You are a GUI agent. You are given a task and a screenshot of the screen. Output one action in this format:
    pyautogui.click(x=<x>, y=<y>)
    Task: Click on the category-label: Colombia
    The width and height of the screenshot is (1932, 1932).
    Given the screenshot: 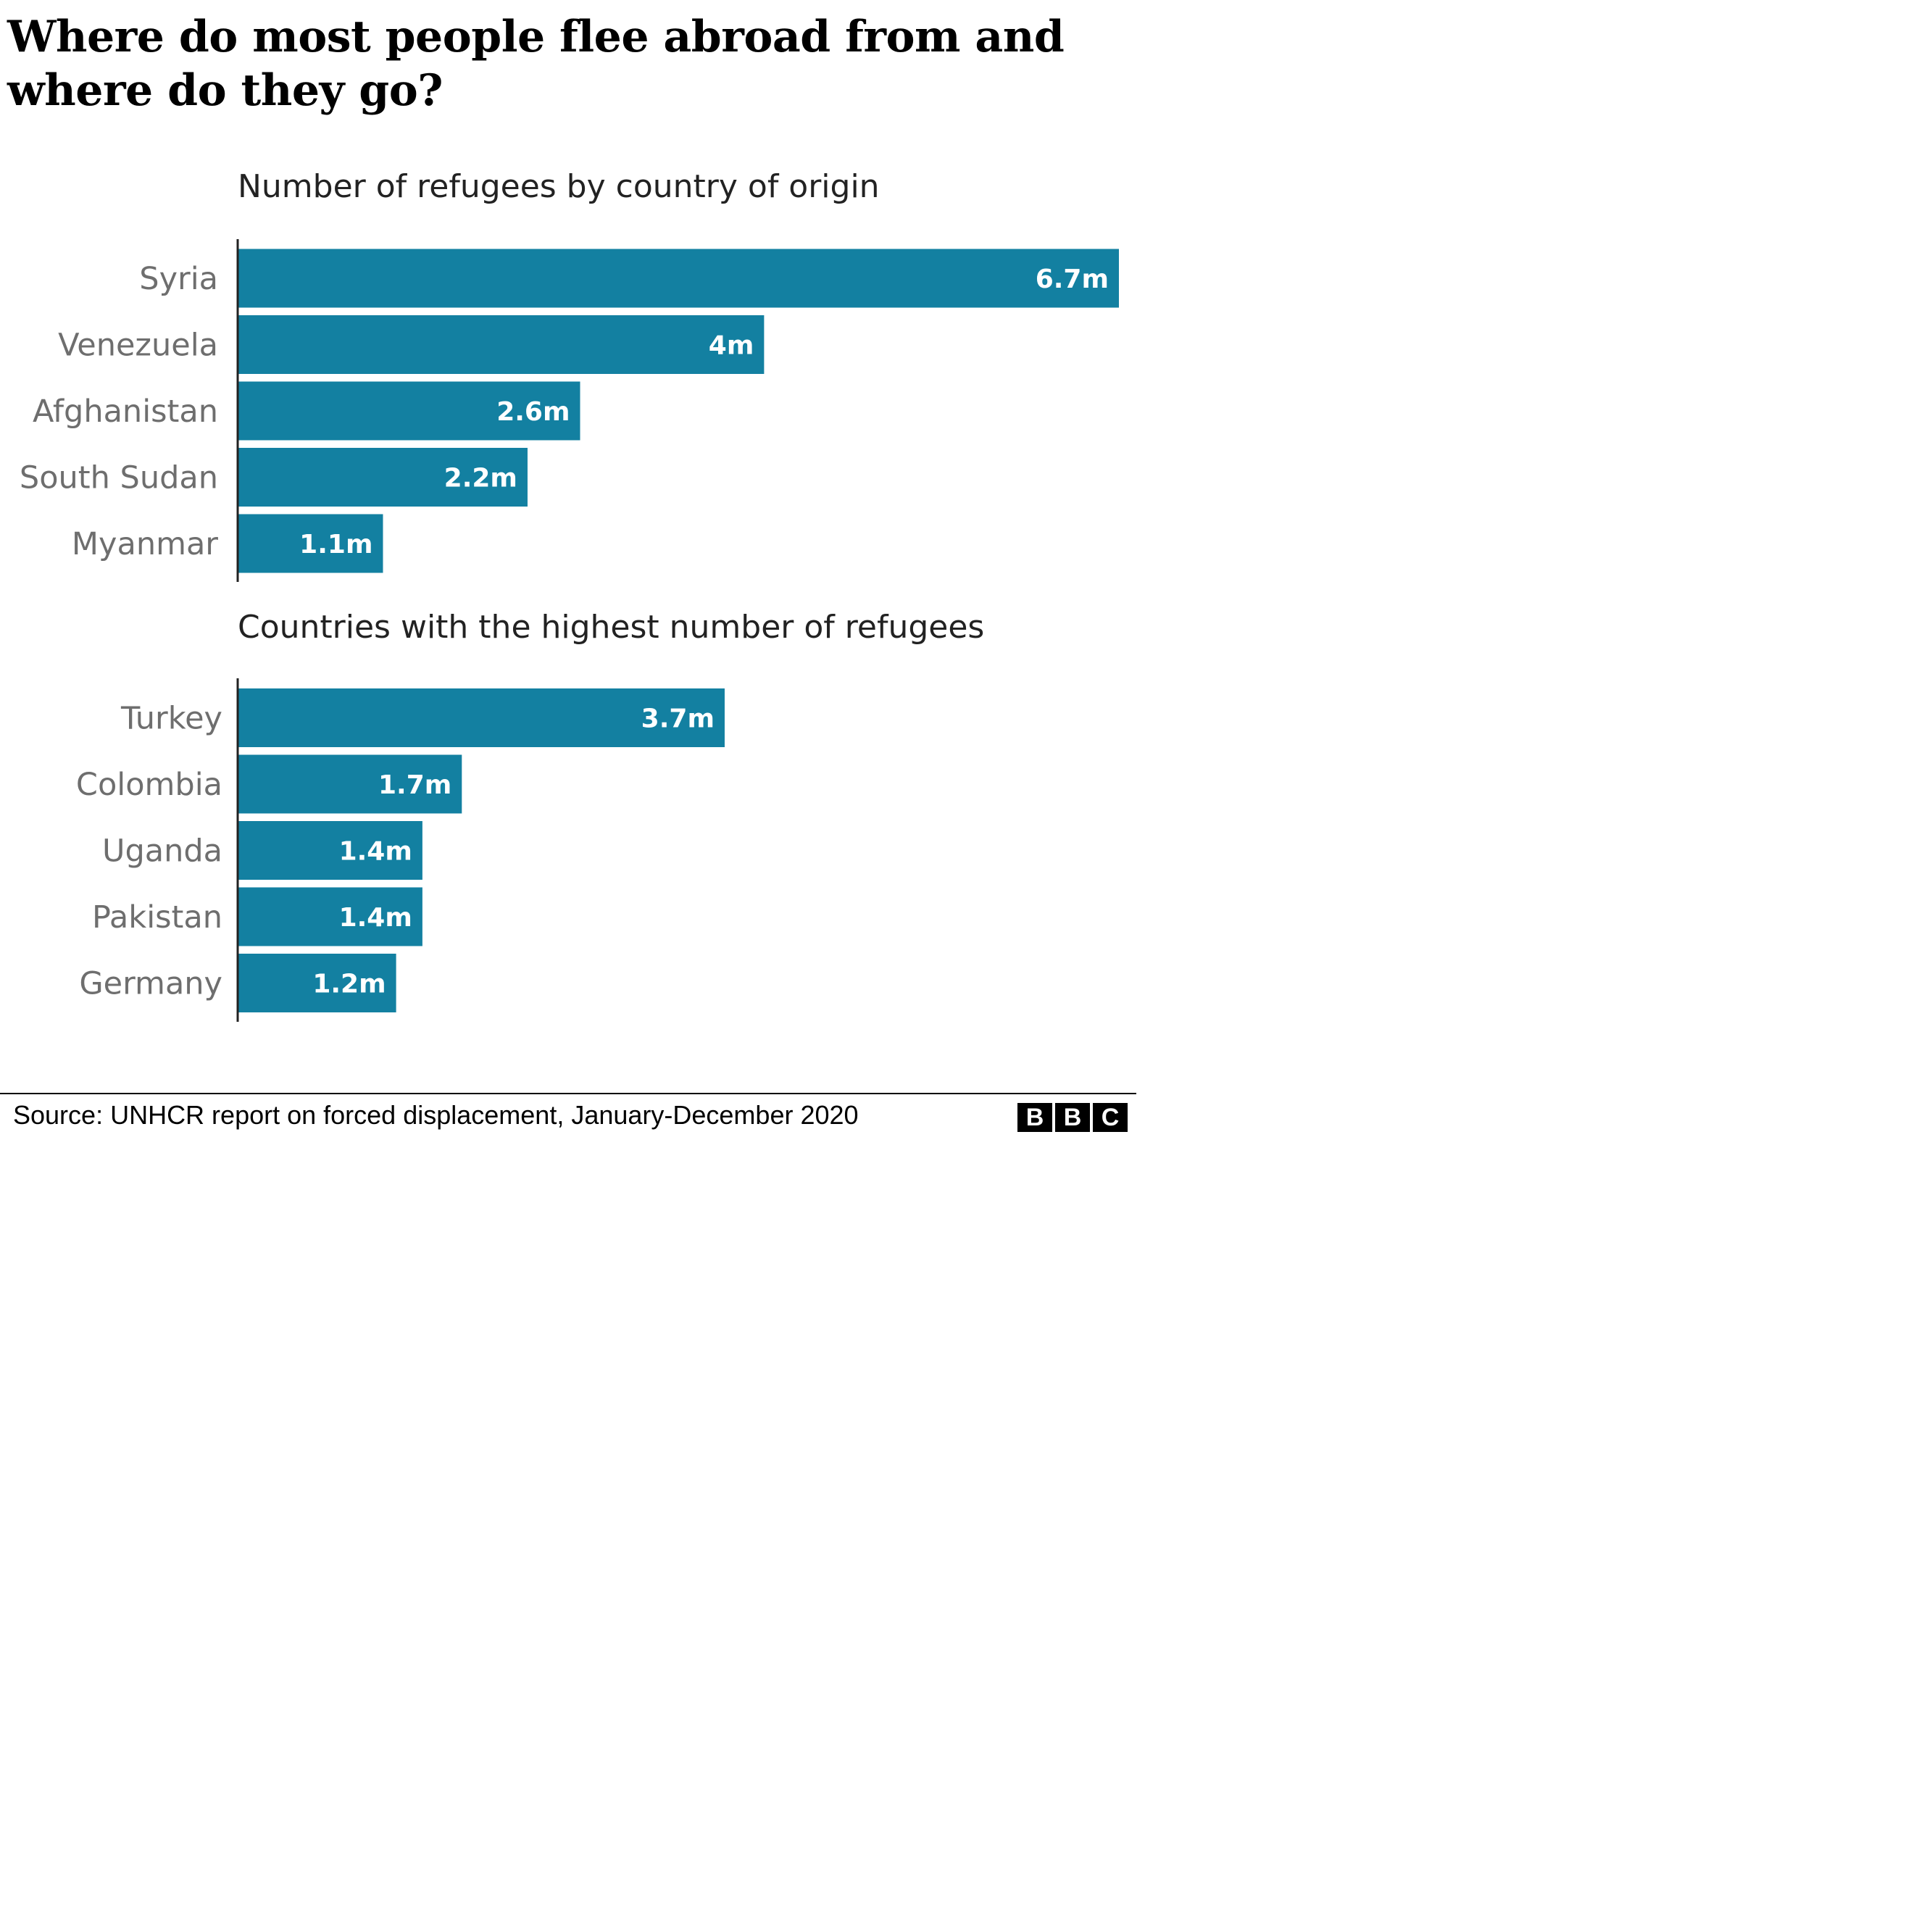 What is the action you would take?
    pyautogui.click(x=149, y=785)
    